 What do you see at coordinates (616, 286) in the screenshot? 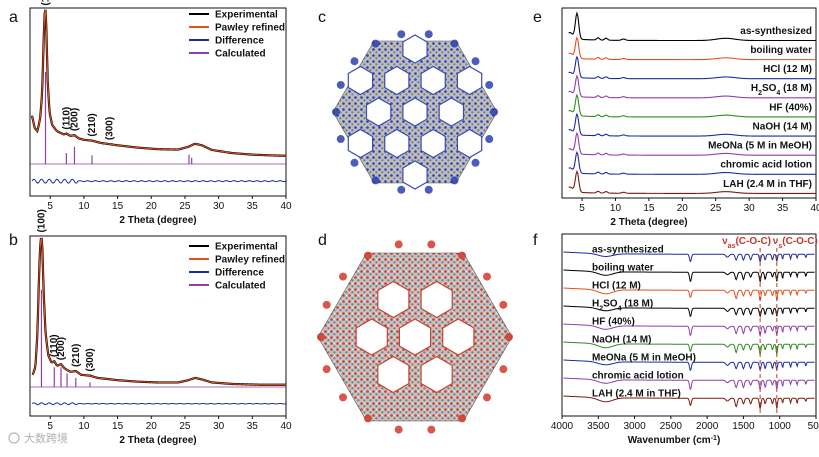
I see `chart-f-series-label: HCl (12 M)` at bounding box center [616, 286].